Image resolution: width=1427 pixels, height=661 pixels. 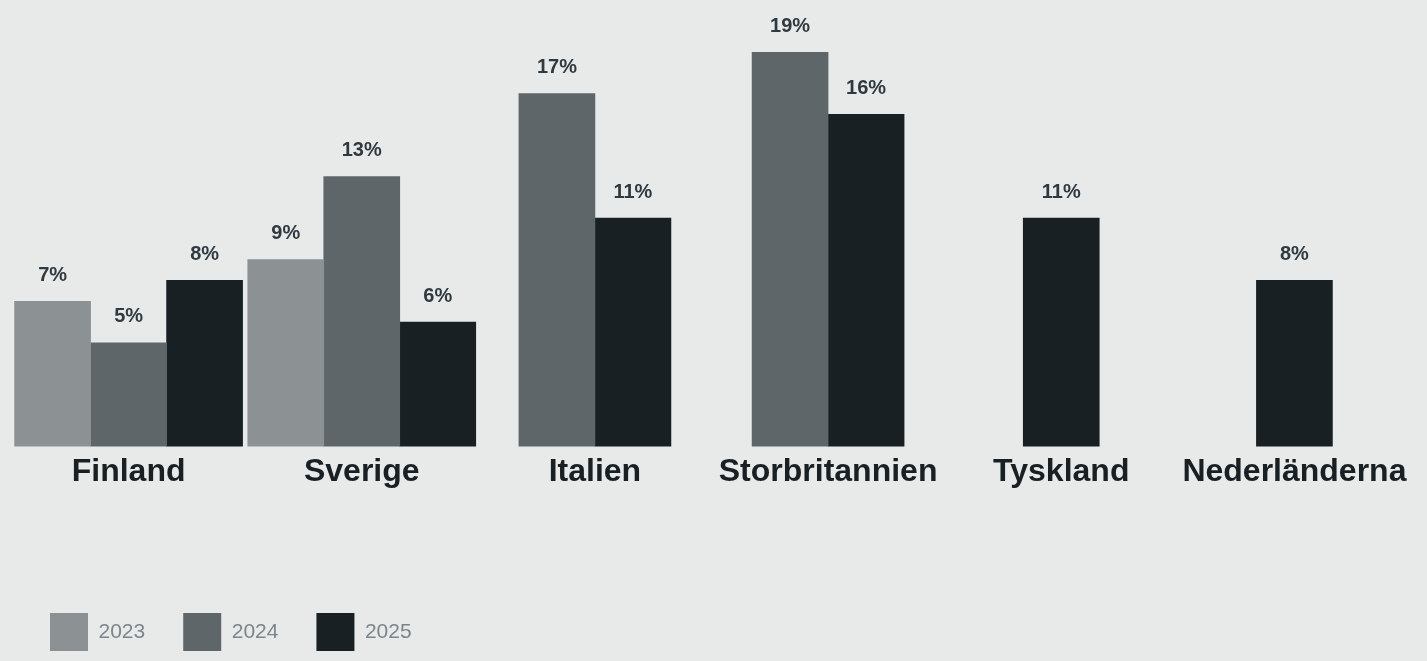 I want to click on x-tick-label: Sverige, so click(x=361, y=469).